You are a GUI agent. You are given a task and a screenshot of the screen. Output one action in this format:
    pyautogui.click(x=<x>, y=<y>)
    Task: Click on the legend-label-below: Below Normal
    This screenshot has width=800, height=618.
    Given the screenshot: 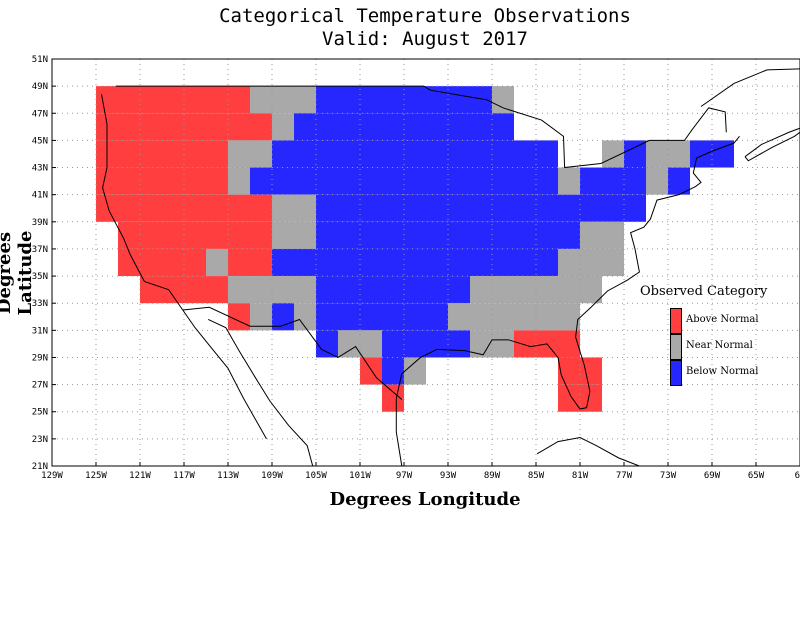 What is the action you would take?
    pyautogui.click(x=722, y=371)
    